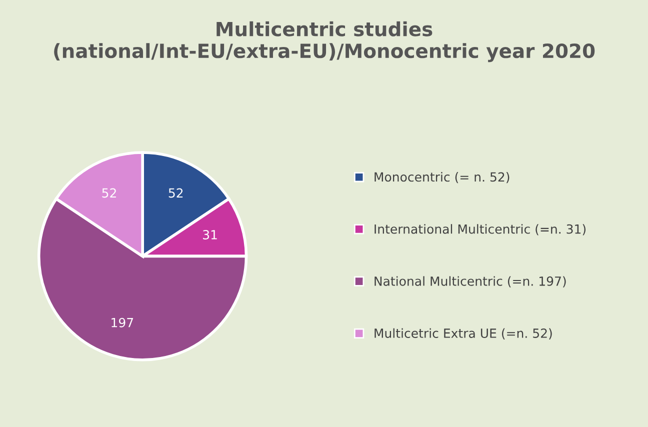 This screenshot has height=427, width=648. I want to click on data-label: 197, so click(123, 323).